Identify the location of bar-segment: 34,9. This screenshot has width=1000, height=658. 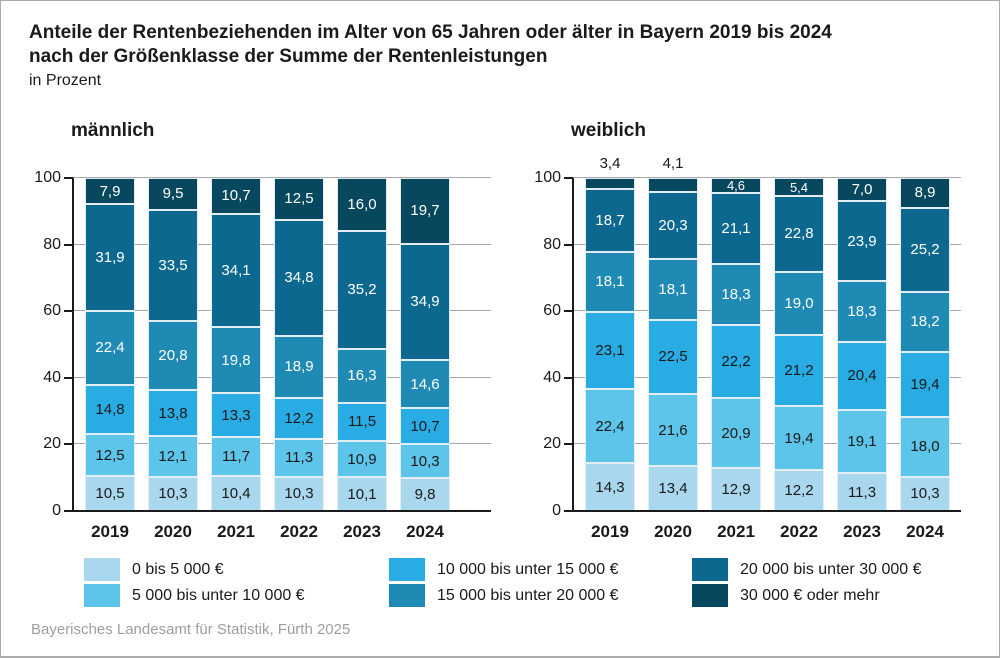
(425, 301).